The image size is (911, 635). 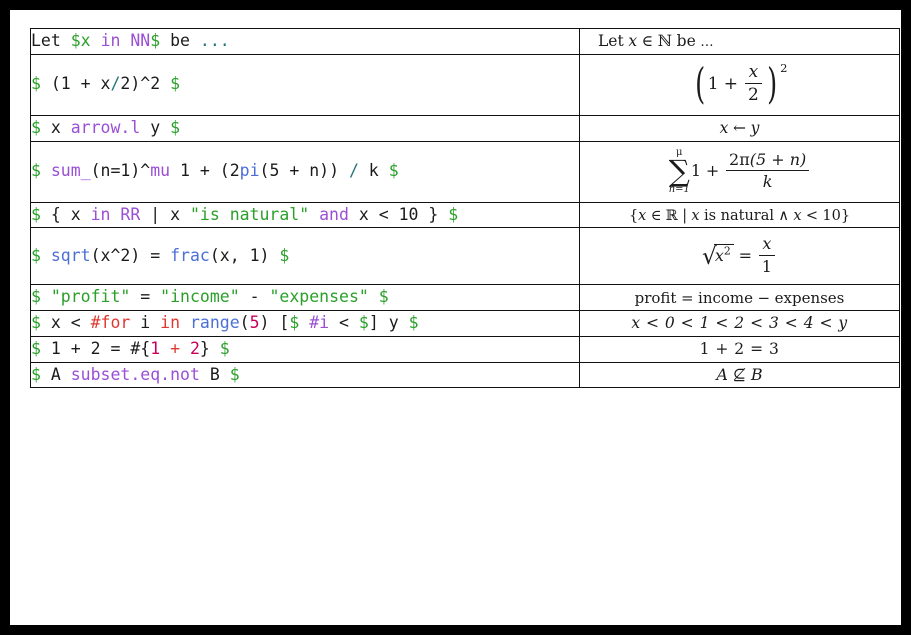 I want to click on code-token: #for, so click(x=110, y=322).